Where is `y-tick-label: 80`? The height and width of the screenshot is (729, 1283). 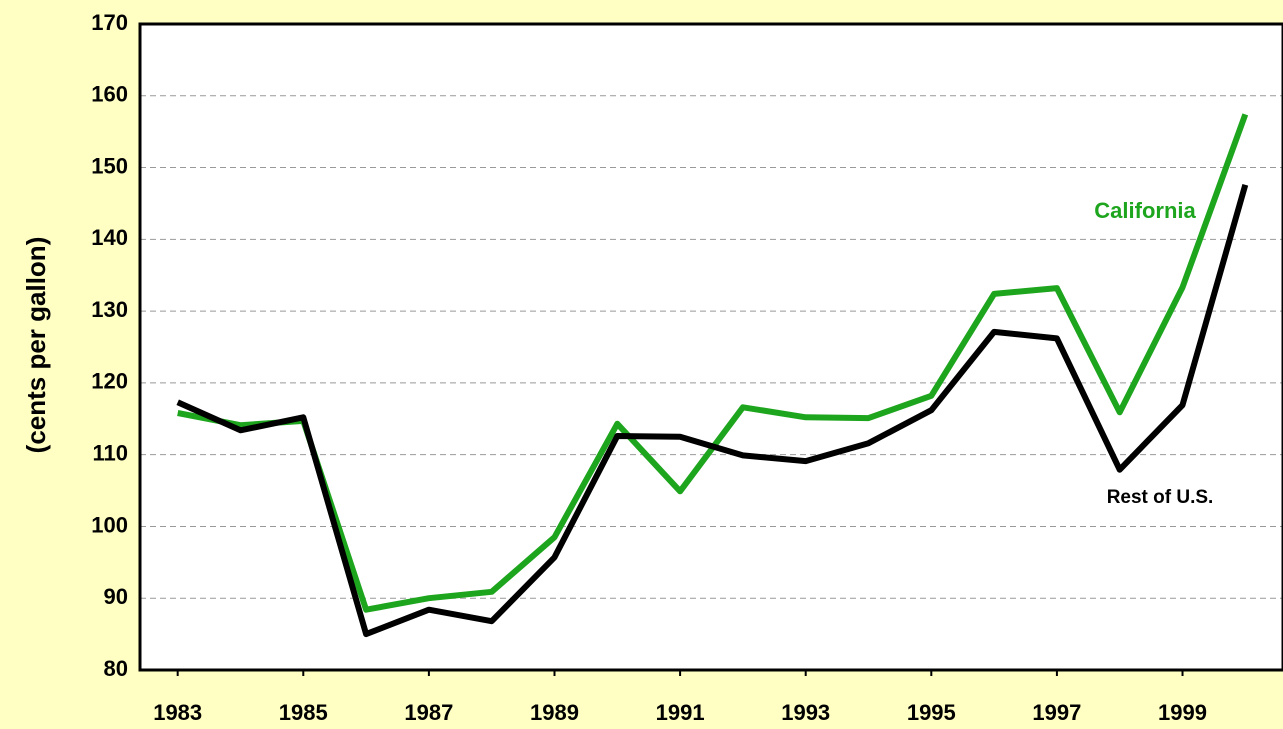 y-tick-label: 80 is located at coordinates (116, 668).